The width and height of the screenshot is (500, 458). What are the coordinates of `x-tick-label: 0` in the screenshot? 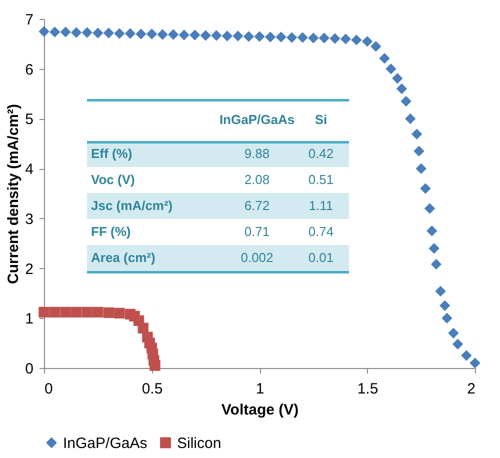 It's located at (48, 389).